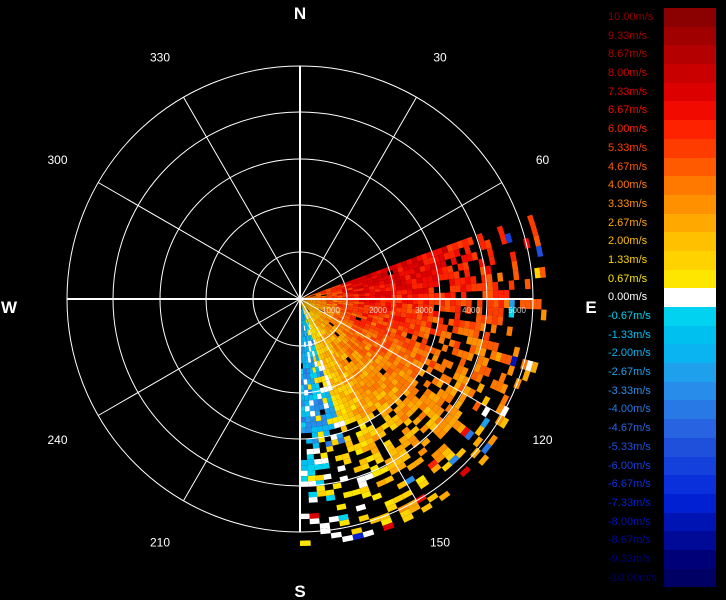 The height and width of the screenshot is (600, 726). What do you see at coordinates (628, 166) in the screenshot?
I see `legend-label: 4.67m/s` at bounding box center [628, 166].